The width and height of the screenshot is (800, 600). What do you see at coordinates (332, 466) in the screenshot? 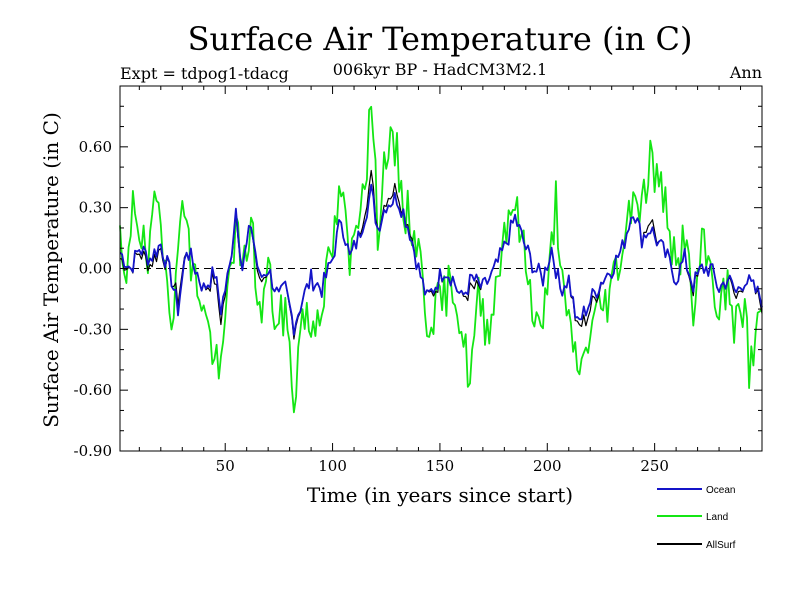
I see `x-tick-label: 100` at bounding box center [332, 466].